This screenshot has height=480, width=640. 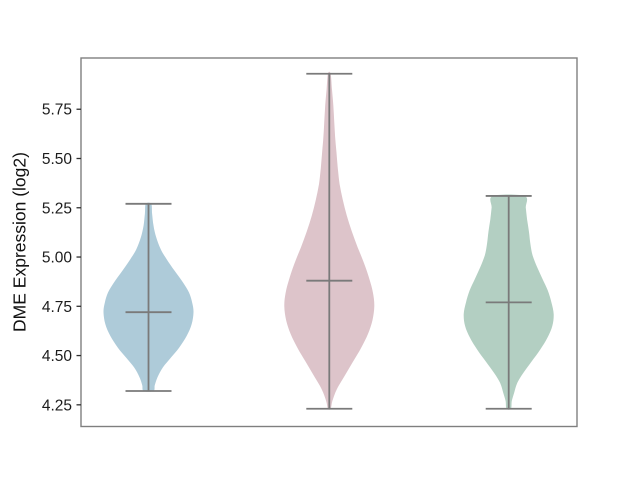 I want to click on y-tick-label-4.75: 4.75, so click(x=57, y=307).